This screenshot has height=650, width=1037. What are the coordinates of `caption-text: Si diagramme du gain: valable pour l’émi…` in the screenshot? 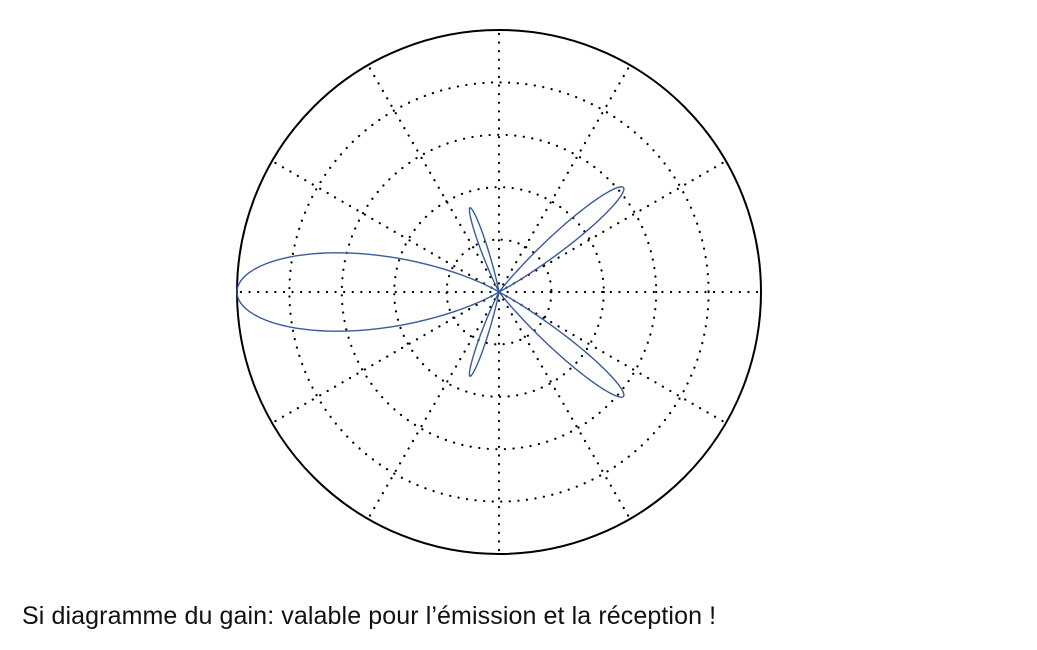 It's located at (369, 616).